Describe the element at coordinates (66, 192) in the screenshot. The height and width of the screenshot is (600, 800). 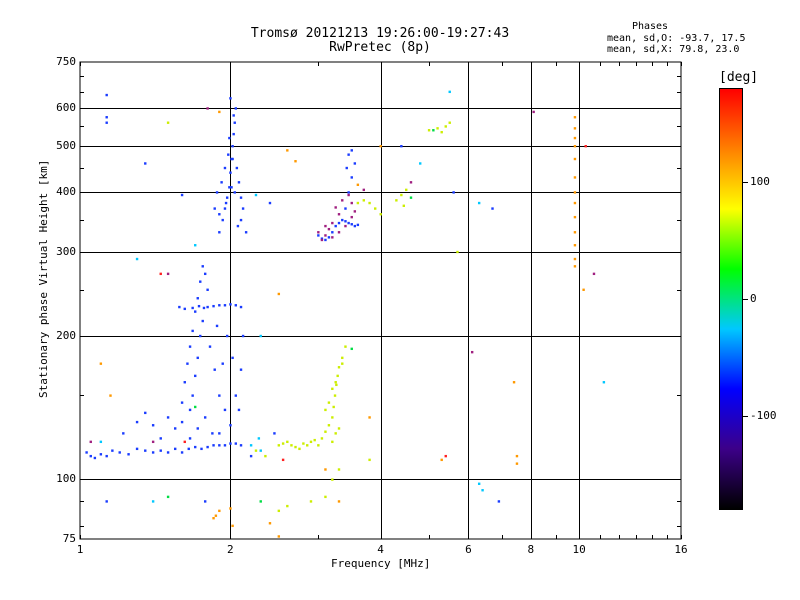
I see `y-tick-label: 400` at that location.